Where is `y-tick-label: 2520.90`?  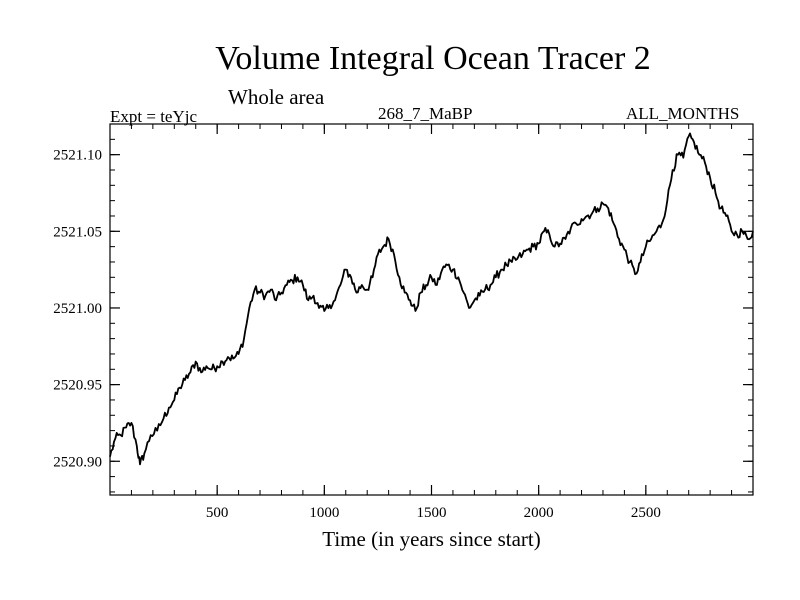
y-tick-label: 2520.90 is located at coordinates (77, 462).